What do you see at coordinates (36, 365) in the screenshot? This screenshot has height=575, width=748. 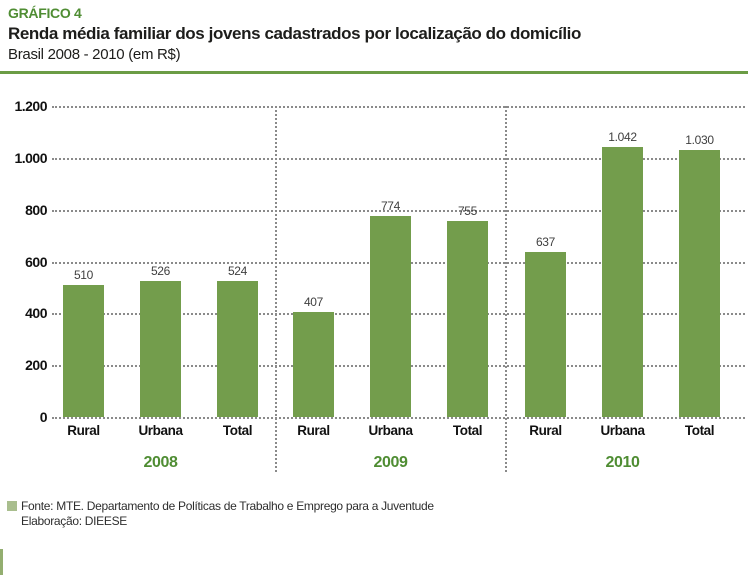 I see `y-axis-tick-label: 200` at bounding box center [36, 365].